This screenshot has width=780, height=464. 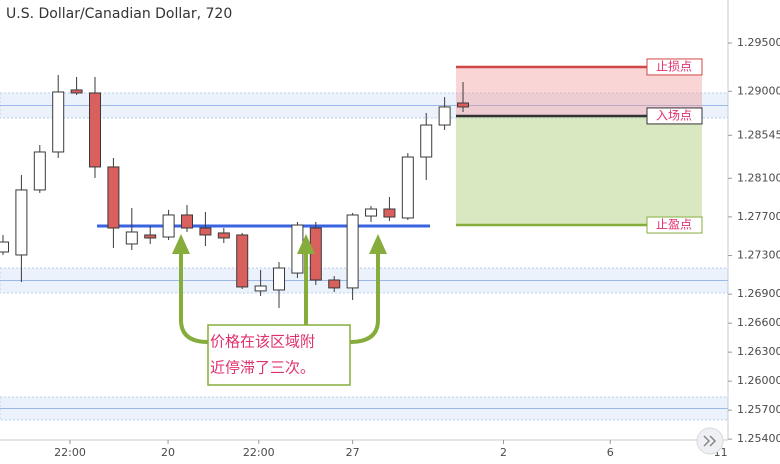 What do you see at coordinates (262, 368) in the screenshot?
I see `annotation-text: 近停滞了三次。` at bounding box center [262, 368].